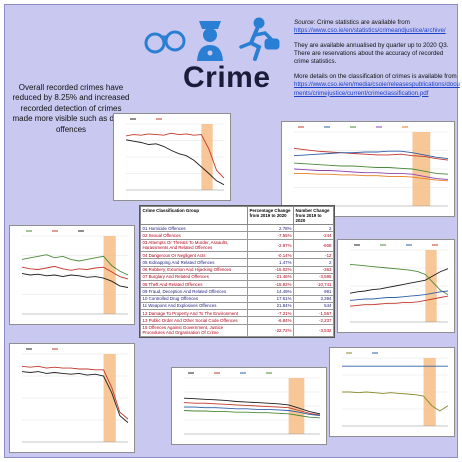  Describe the element at coordinates (361, 22) in the screenshot. I see `source-text: : Crime statistics are available from` at that location.